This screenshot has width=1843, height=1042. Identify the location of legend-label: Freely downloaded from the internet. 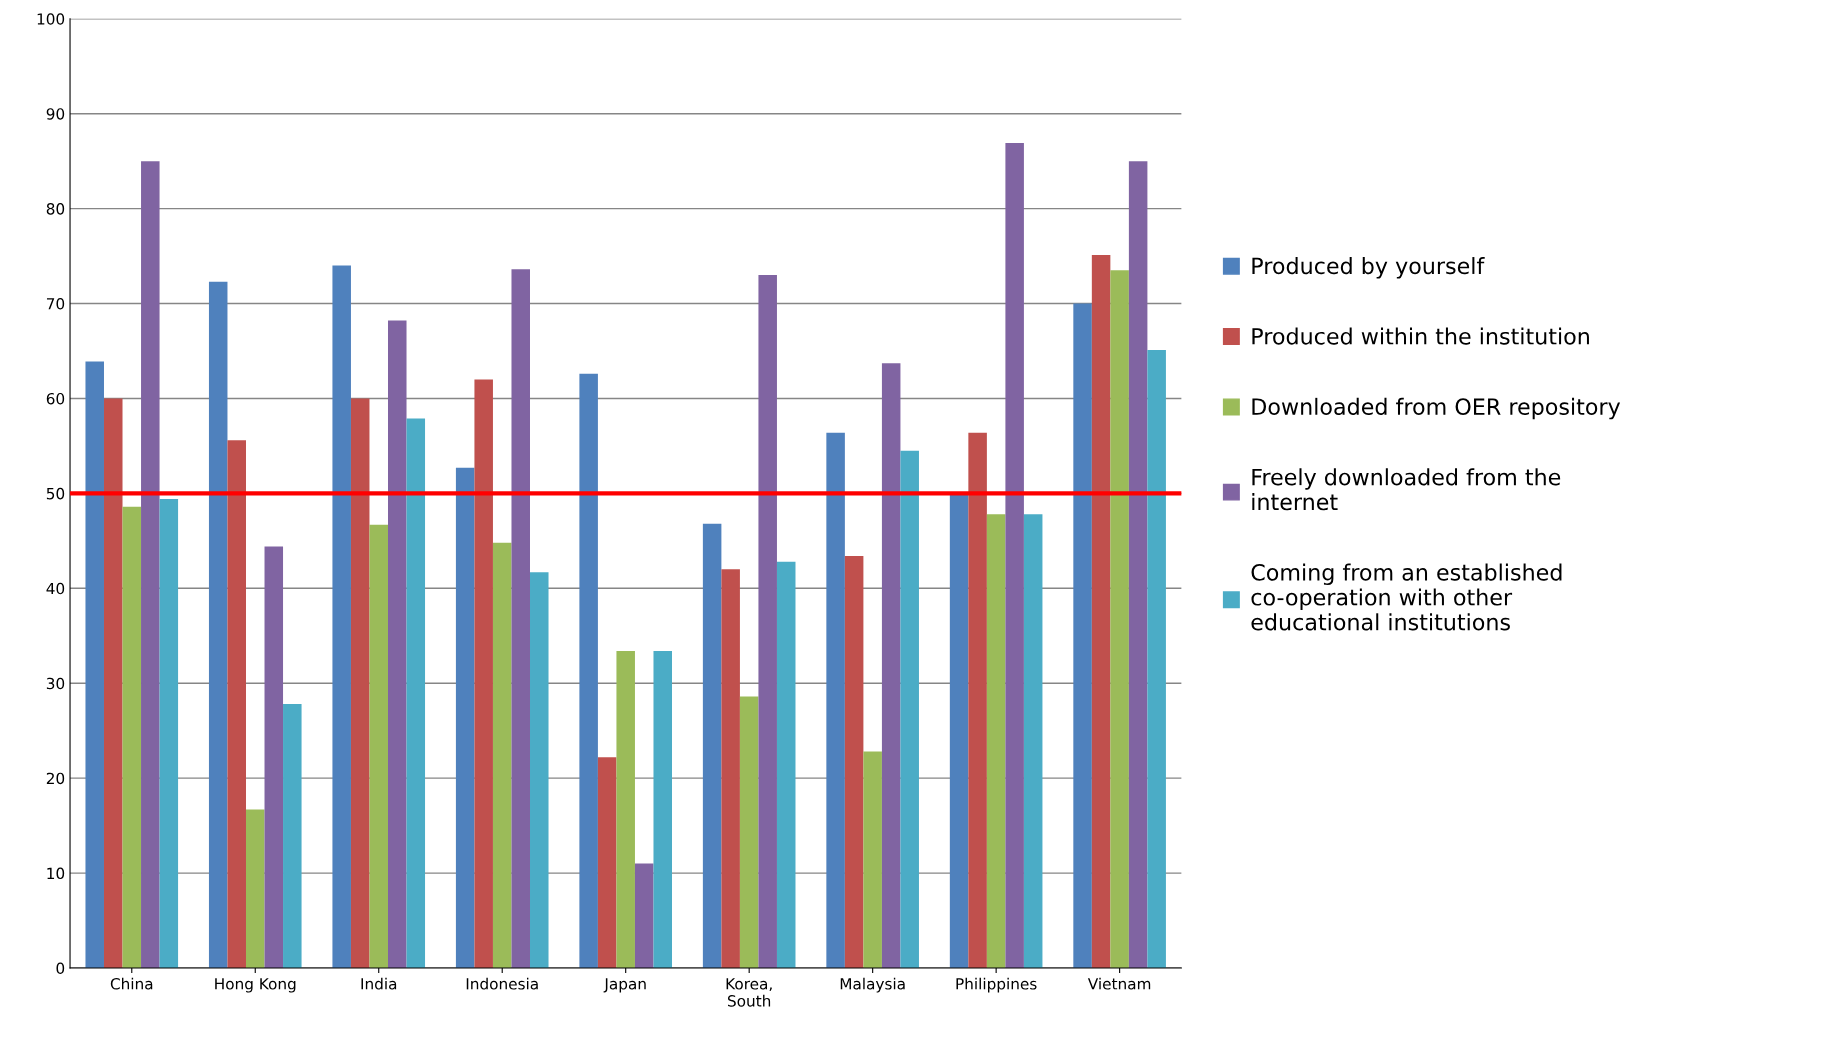
(1406, 489).